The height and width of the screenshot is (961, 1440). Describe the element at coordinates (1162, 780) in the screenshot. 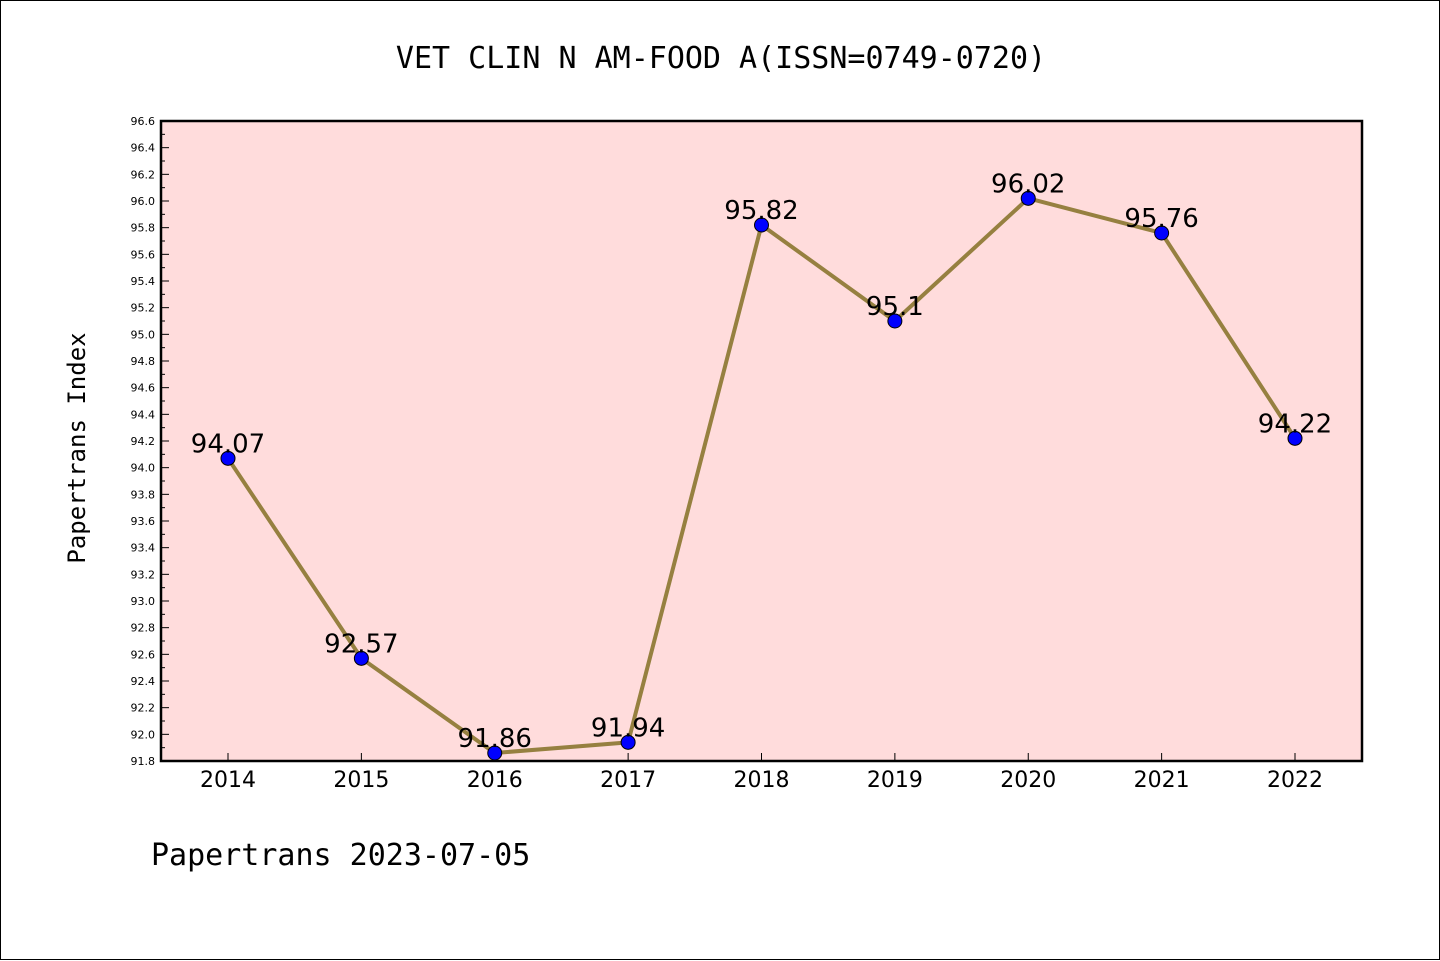

I see `x-tick-label: 2021` at that location.